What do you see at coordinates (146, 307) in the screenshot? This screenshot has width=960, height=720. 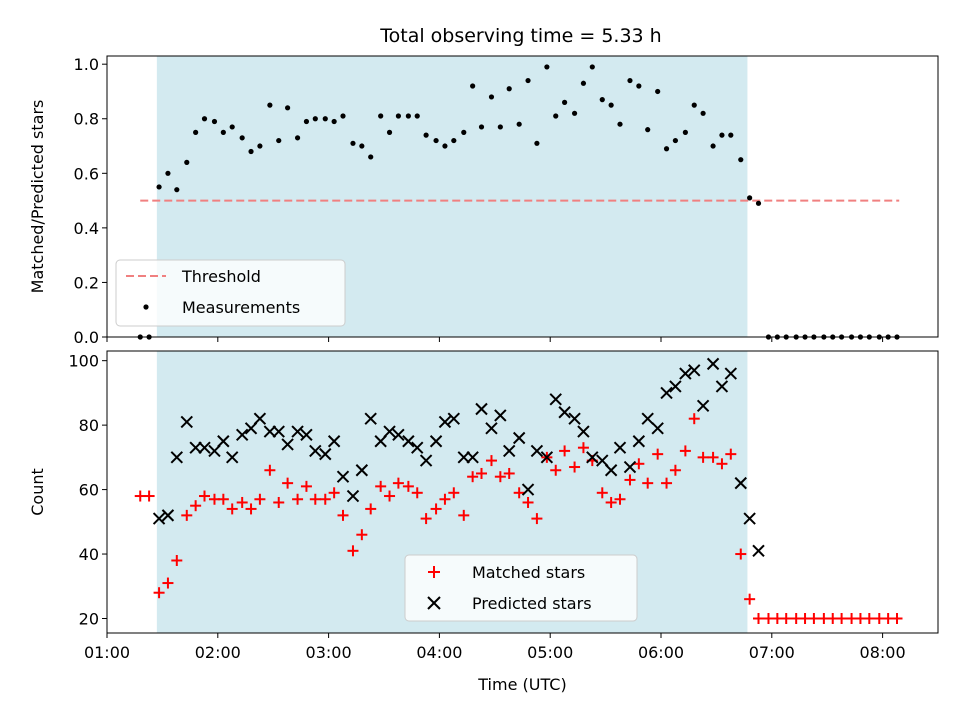 I see `legend-measurements-swatch` at bounding box center [146, 307].